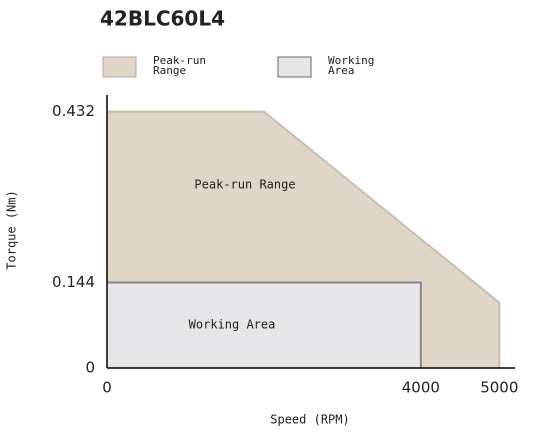  What do you see at coordinates (499, 388) in the screenshot?
I see `x-tick-label: 5000` at bounding box center [499, 388].